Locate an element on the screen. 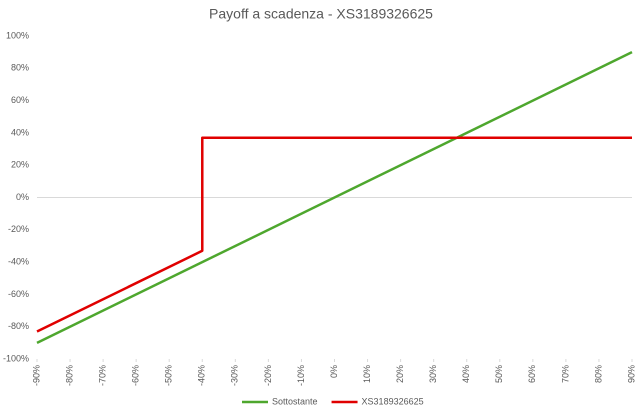  y-tick-label: 20% is located at coordinates (20, 165).